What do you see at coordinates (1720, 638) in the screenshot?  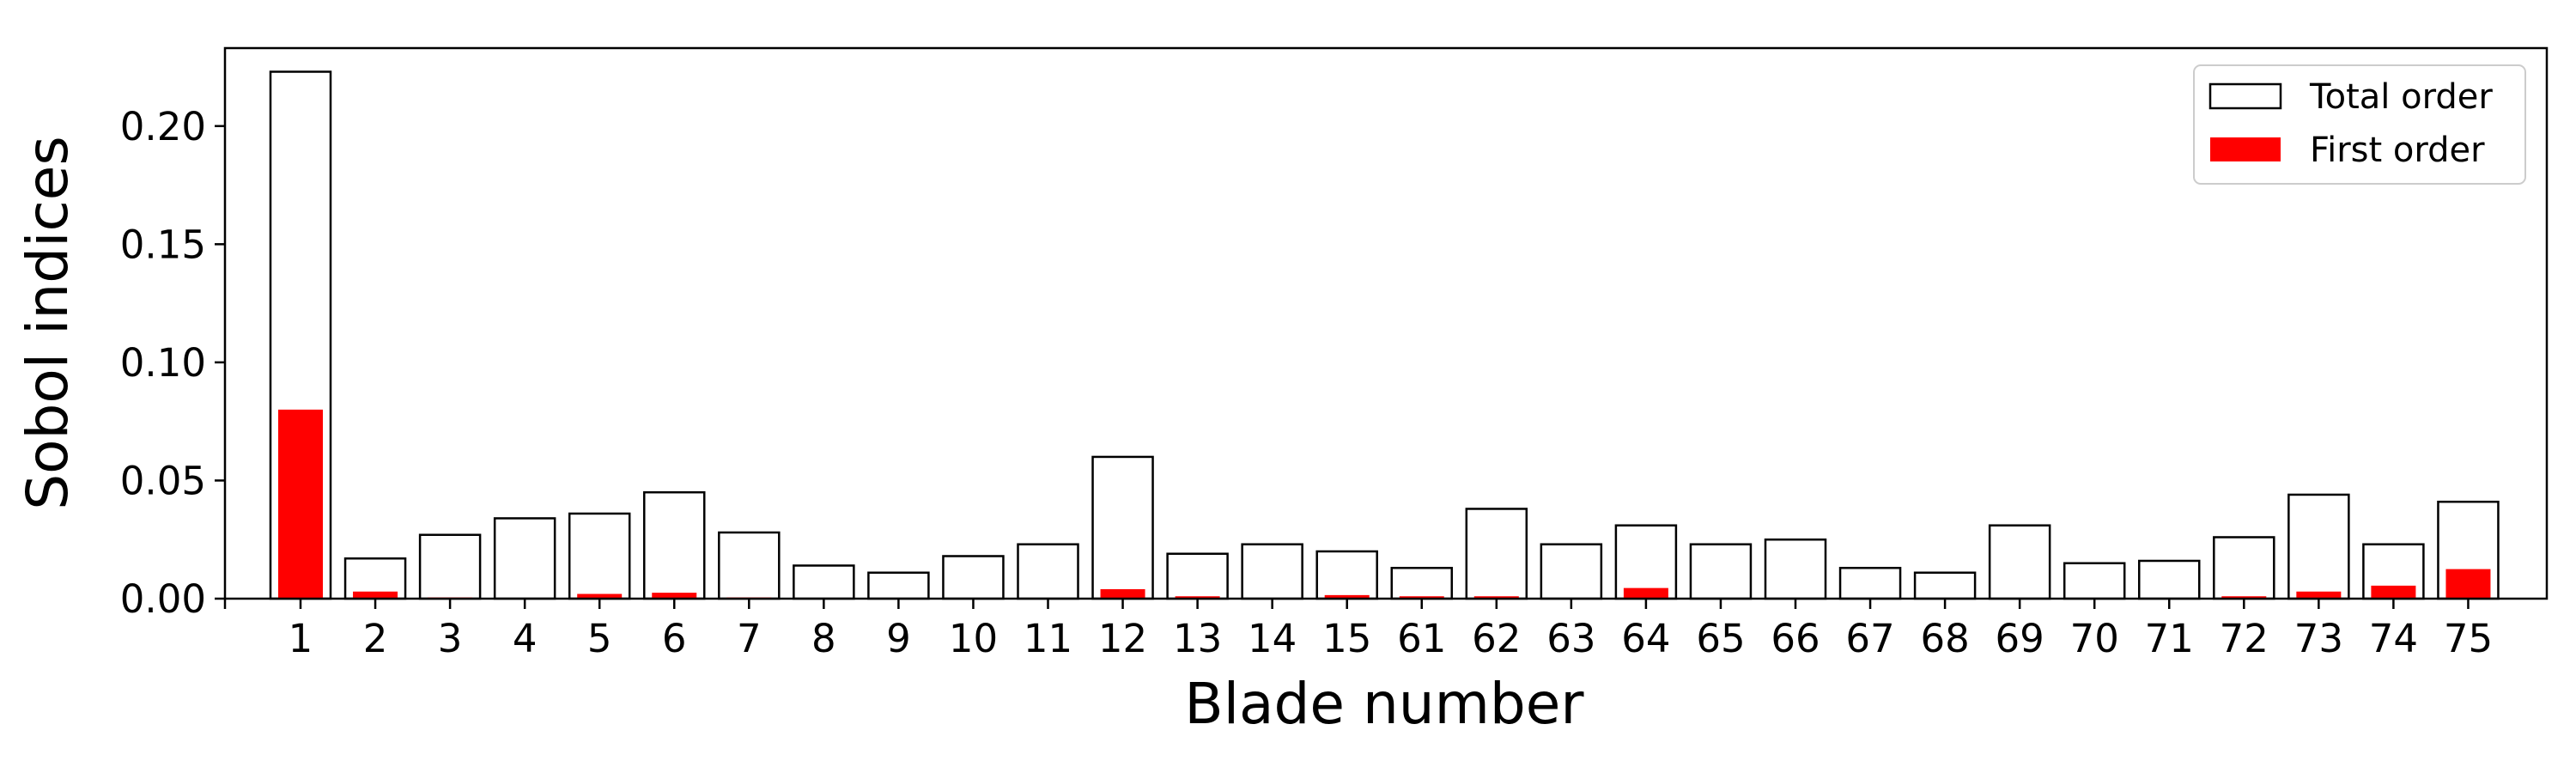 I see `x-tick-label-65: 65` at bounding box center [1720, 638].